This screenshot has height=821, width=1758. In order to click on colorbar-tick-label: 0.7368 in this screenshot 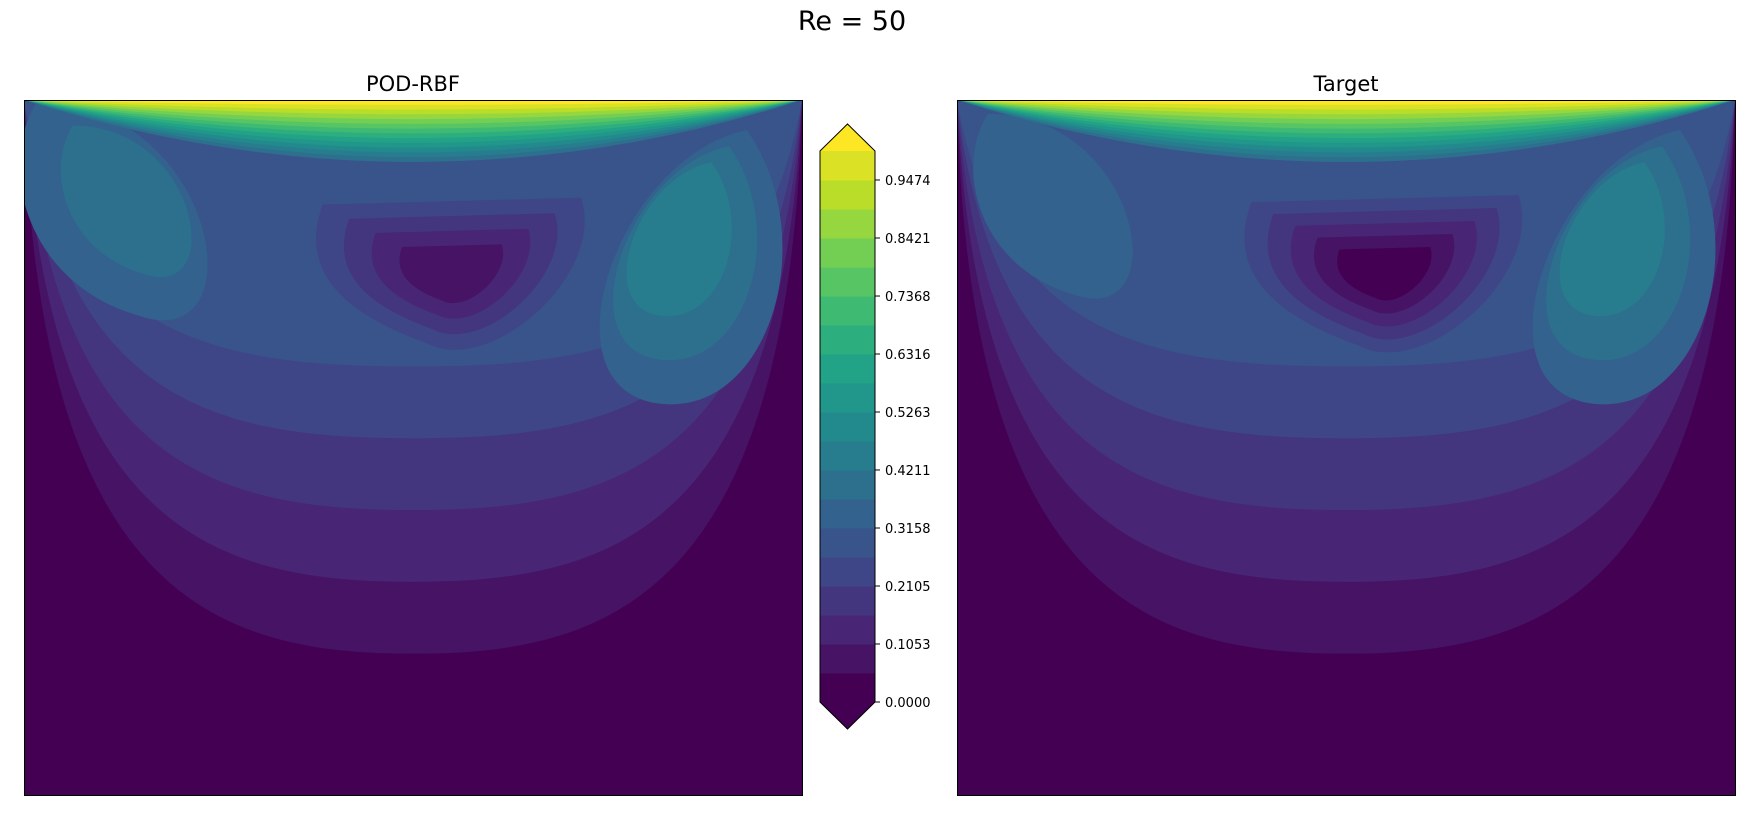, I will do `click(908, 297)`.